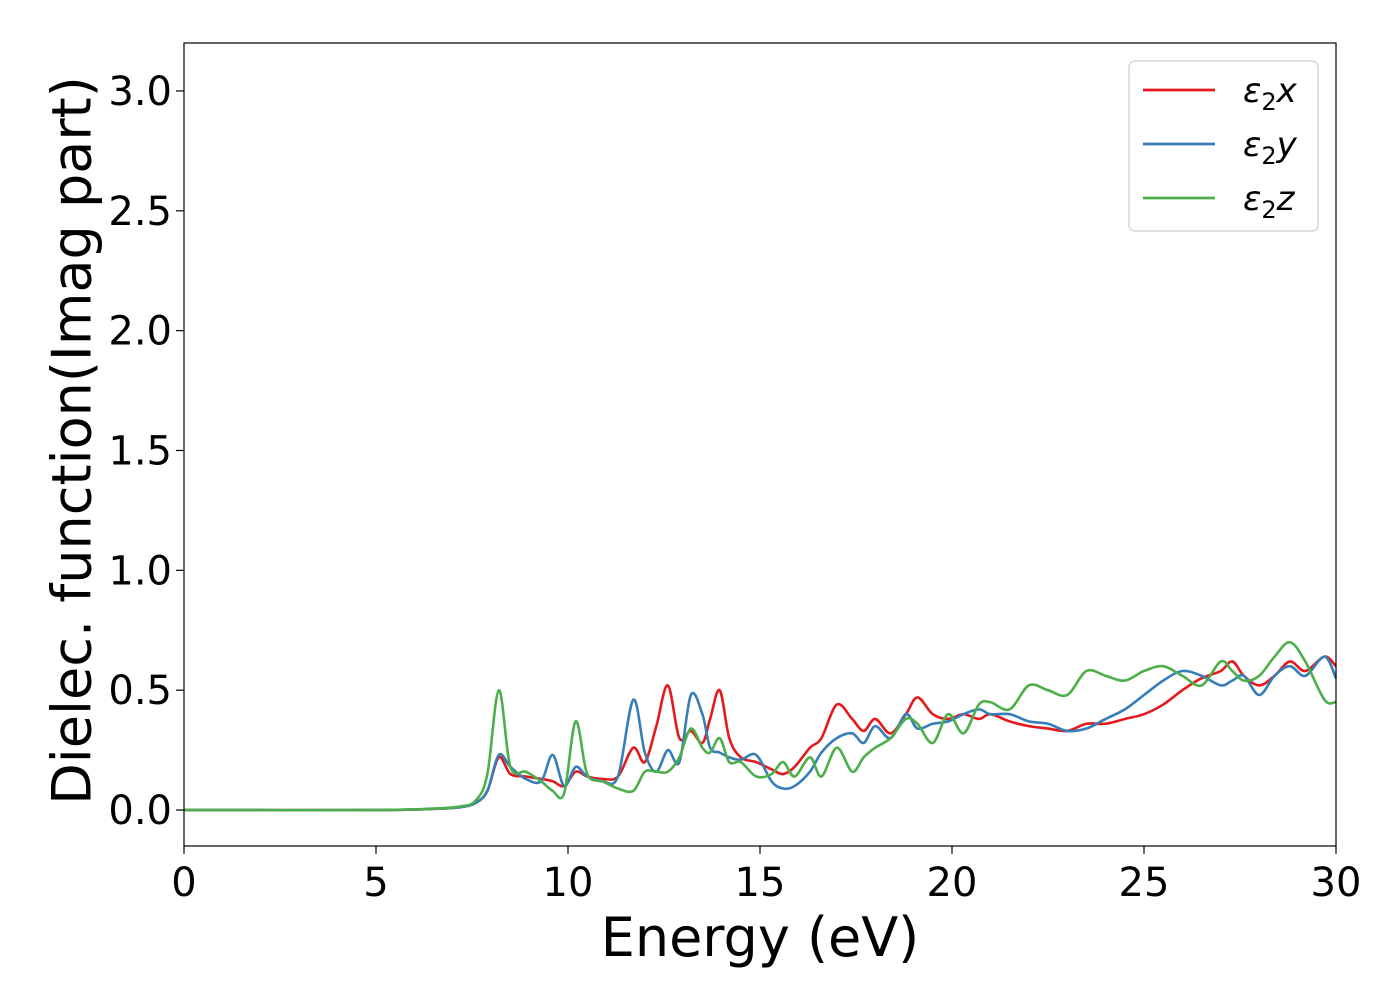 This screenshot has width=1400, height=1000. Describe the element at coordinates (1270, 93) in the screenshot. I see `legend-label-x: ε2x` at that location.